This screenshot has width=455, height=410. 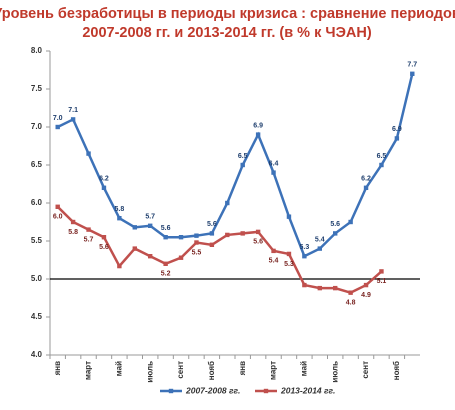 I want to click on legend-label: 2013-2014 гг., so click(x=307, y=390).